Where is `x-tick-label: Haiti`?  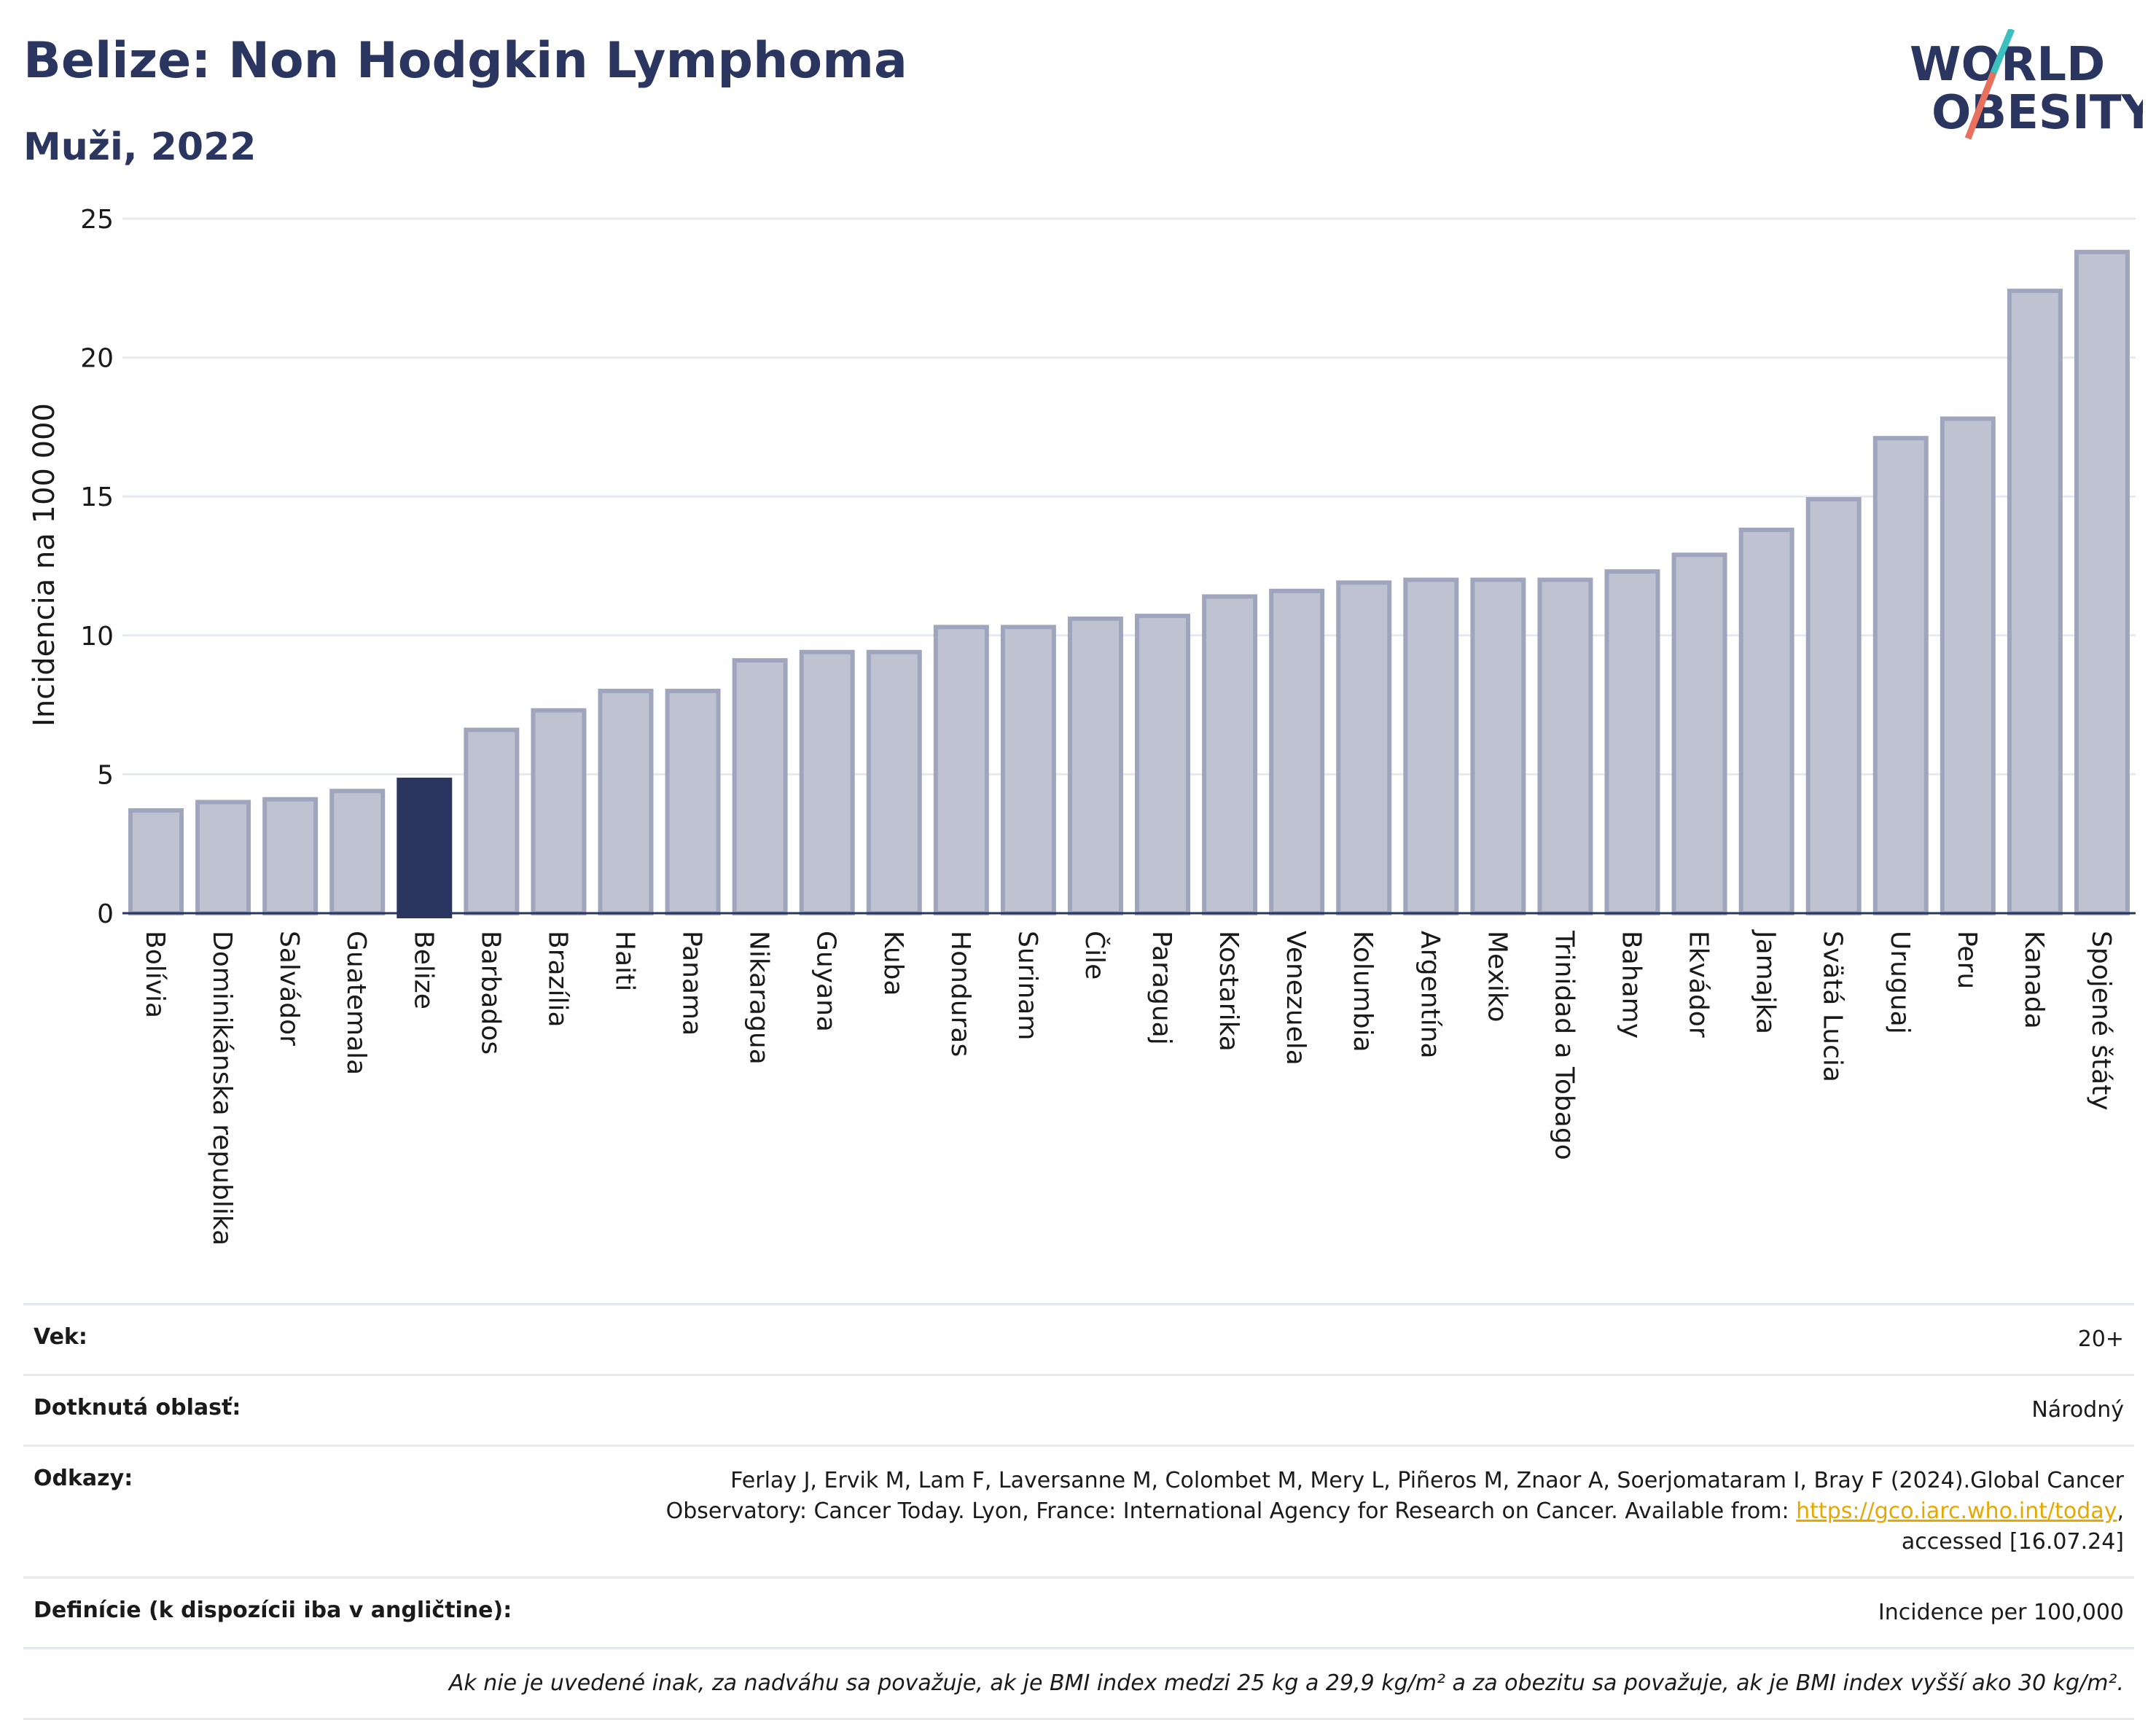 x-tick-label: Haiti is located at coordinates (625, 961).